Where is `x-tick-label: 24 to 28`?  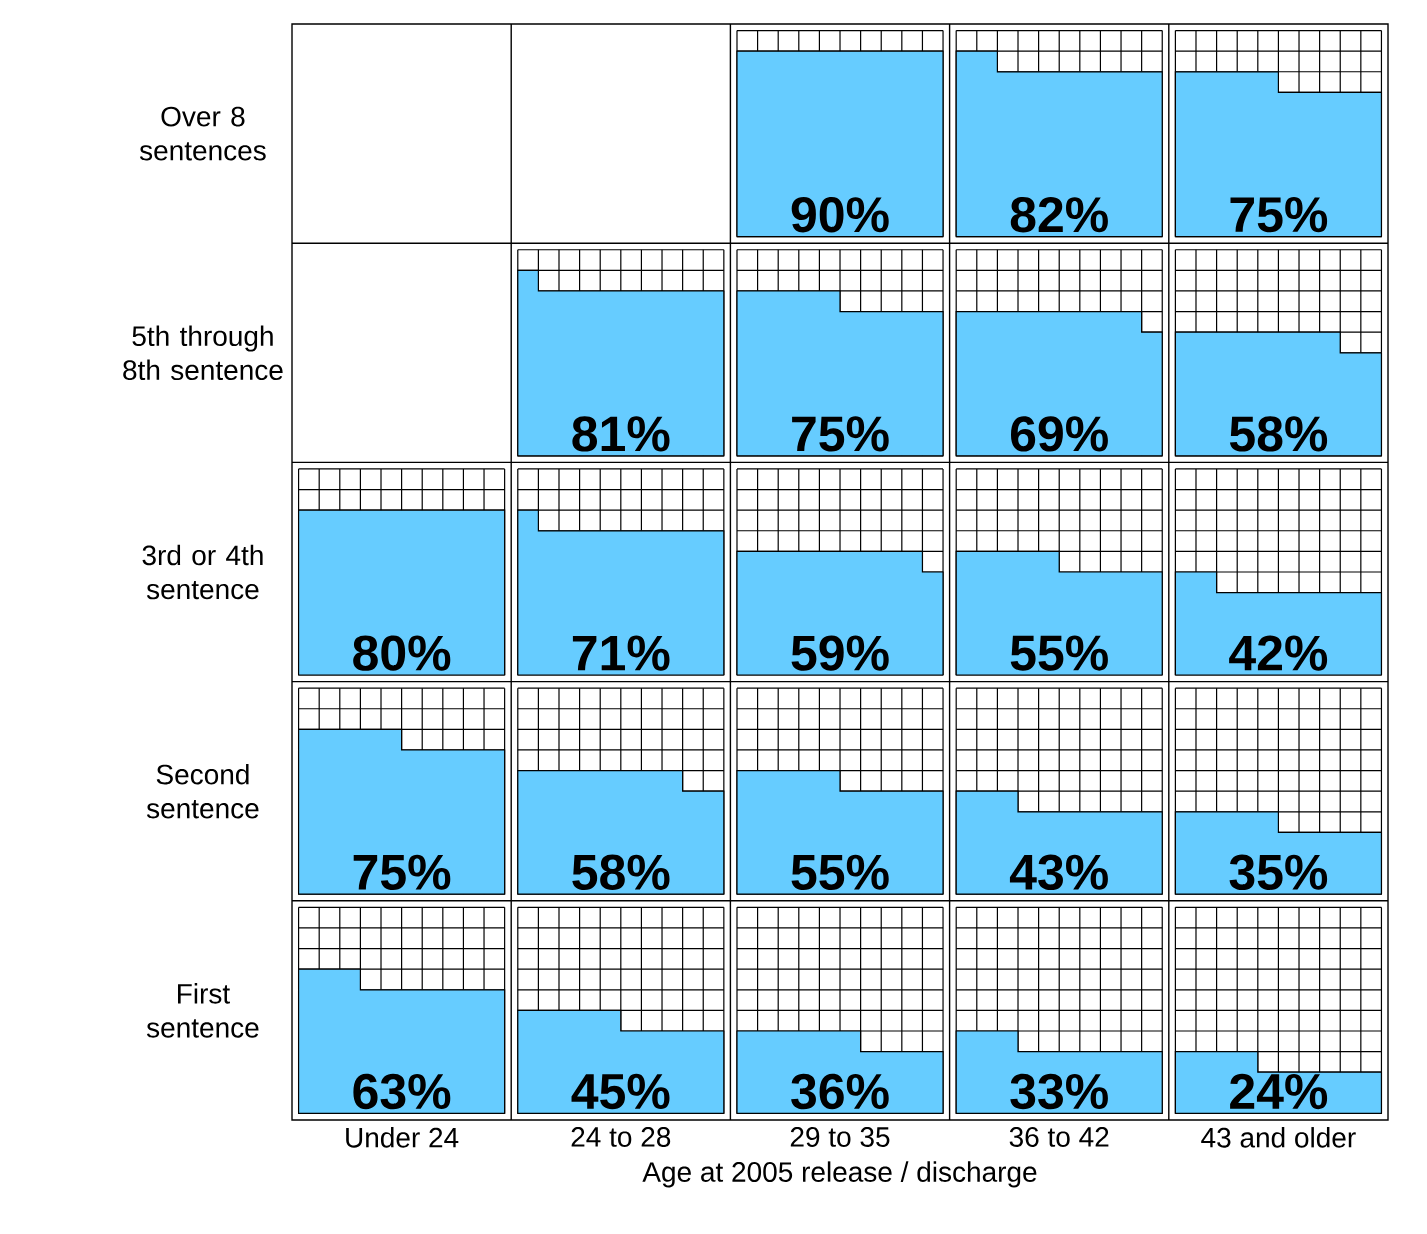 x-tick-label: 24 to 28 is located at coordinates (621, 1137).